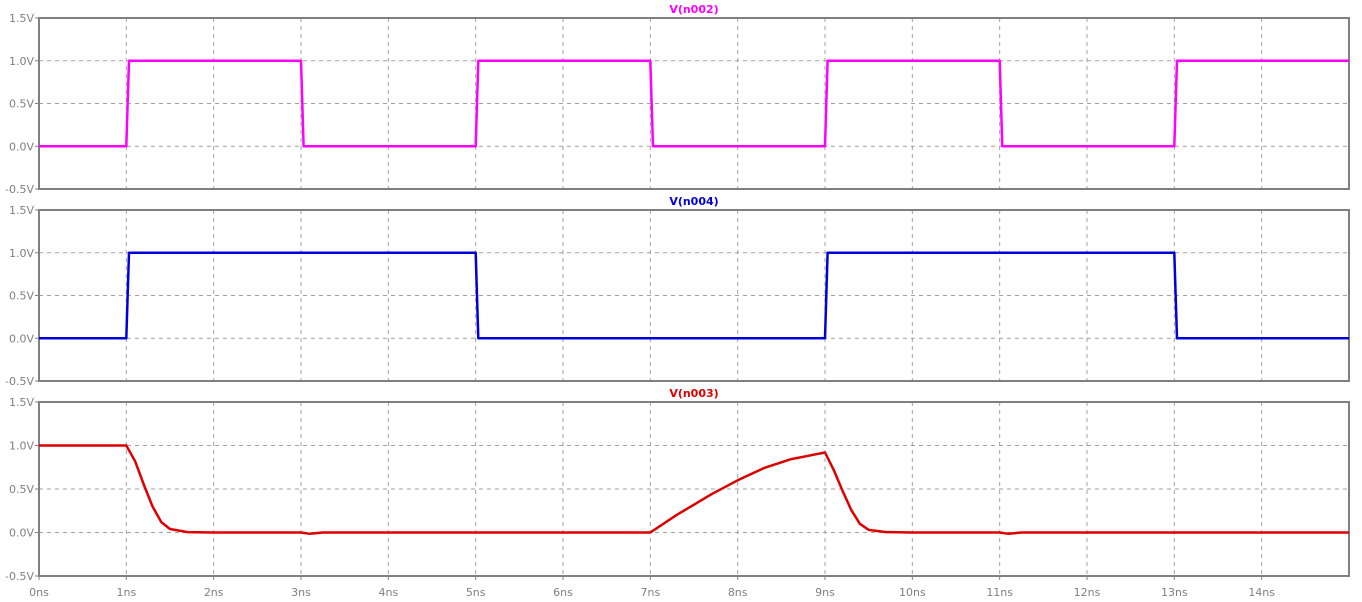 The width and height of the screenshot is (1362, 602). I want to click on x-tick-label: 1ns, so click(126, 592).